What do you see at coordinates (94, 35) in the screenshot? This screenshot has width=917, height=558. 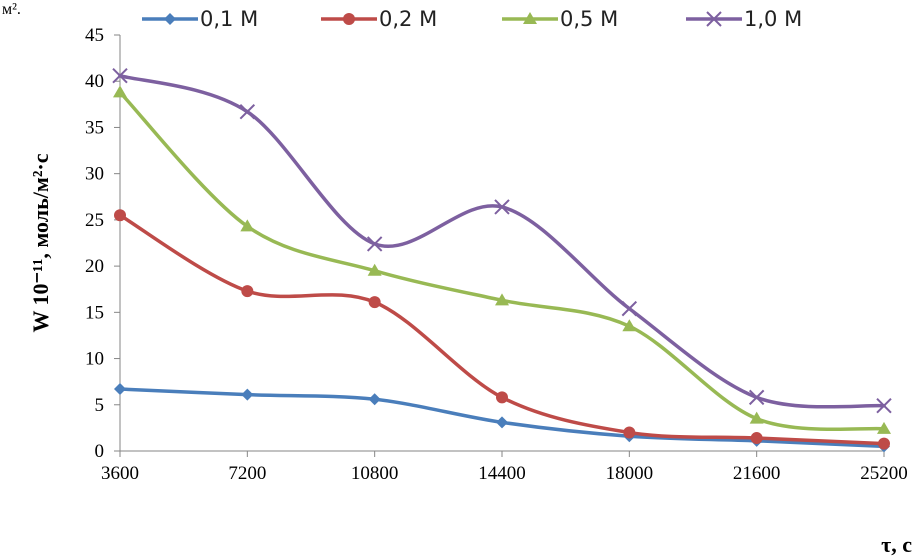 I see `y-tick-label: 45` at bounding box center [94, 35].